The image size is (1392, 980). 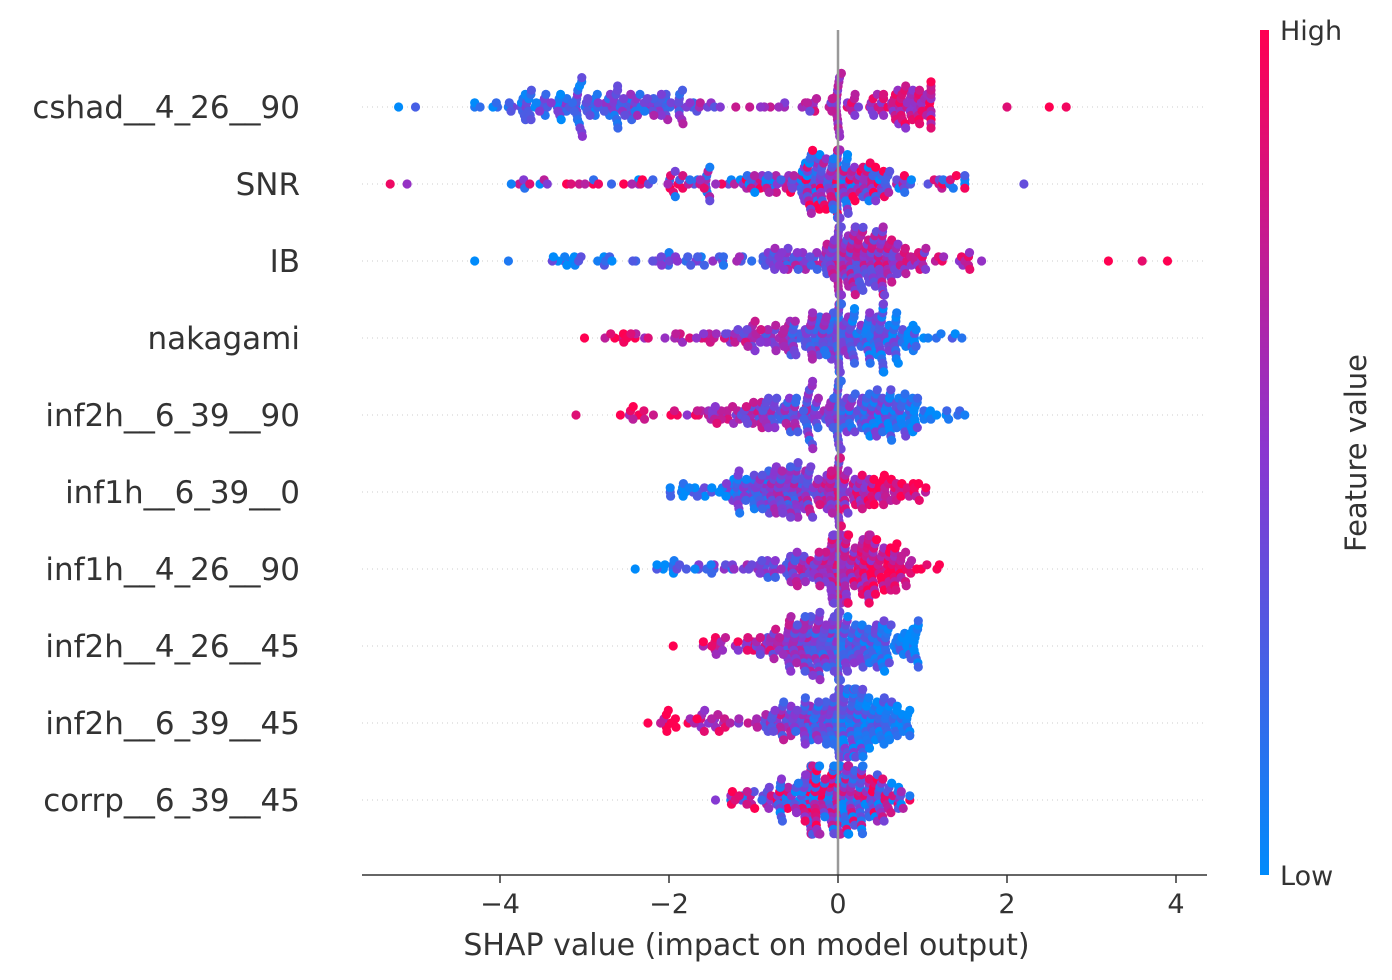 What do you see at coordinates (746, 945) in the screenshot?
I see `x-axis-label: SHAP value (impact on model output)` at bounding box center [746, 945].